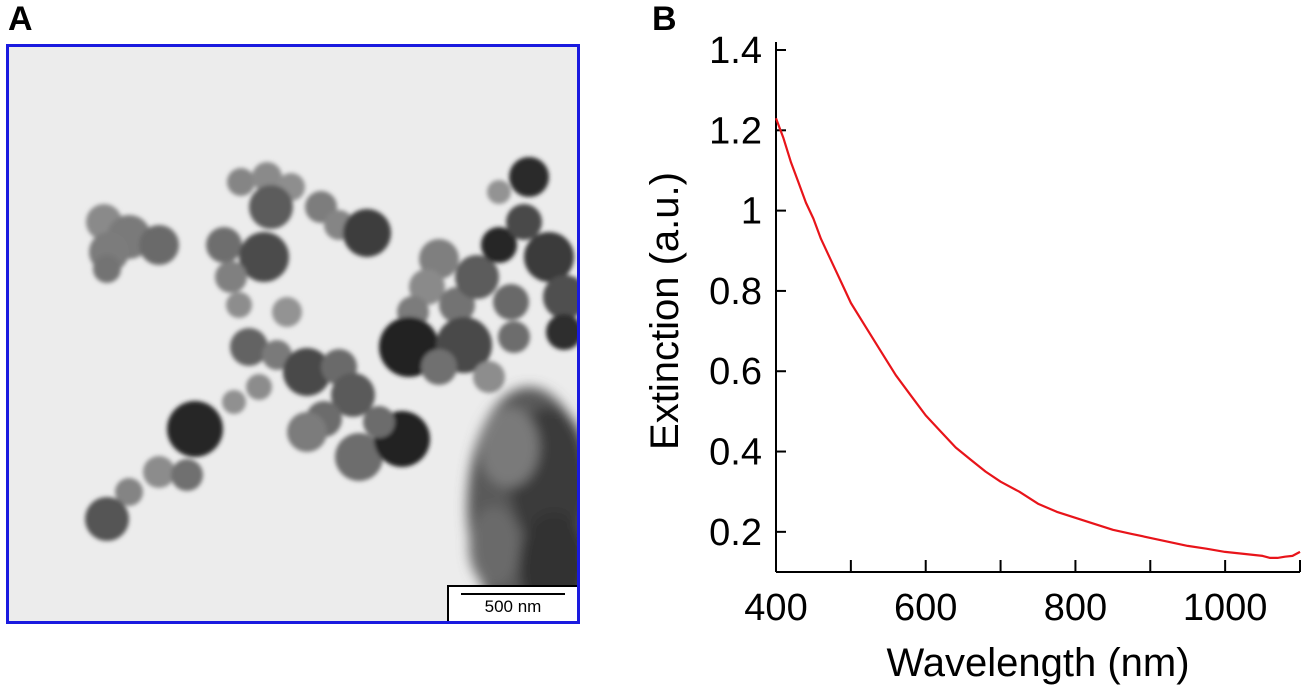  Describe the element at coordinates (1225, 608) in the screenshot. I see `x-tick-label: 1000` at that location.